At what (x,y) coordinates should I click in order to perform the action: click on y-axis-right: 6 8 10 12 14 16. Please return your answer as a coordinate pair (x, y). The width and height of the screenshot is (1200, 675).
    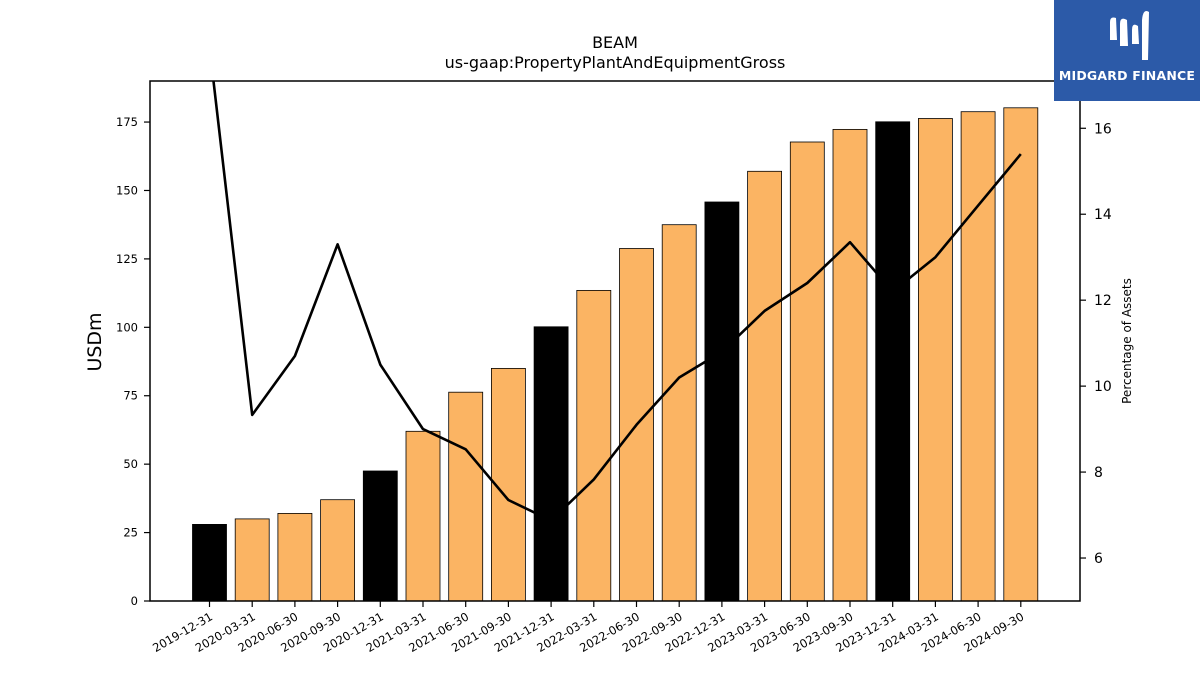
    Looking at the image, I should click on (1096, 344).